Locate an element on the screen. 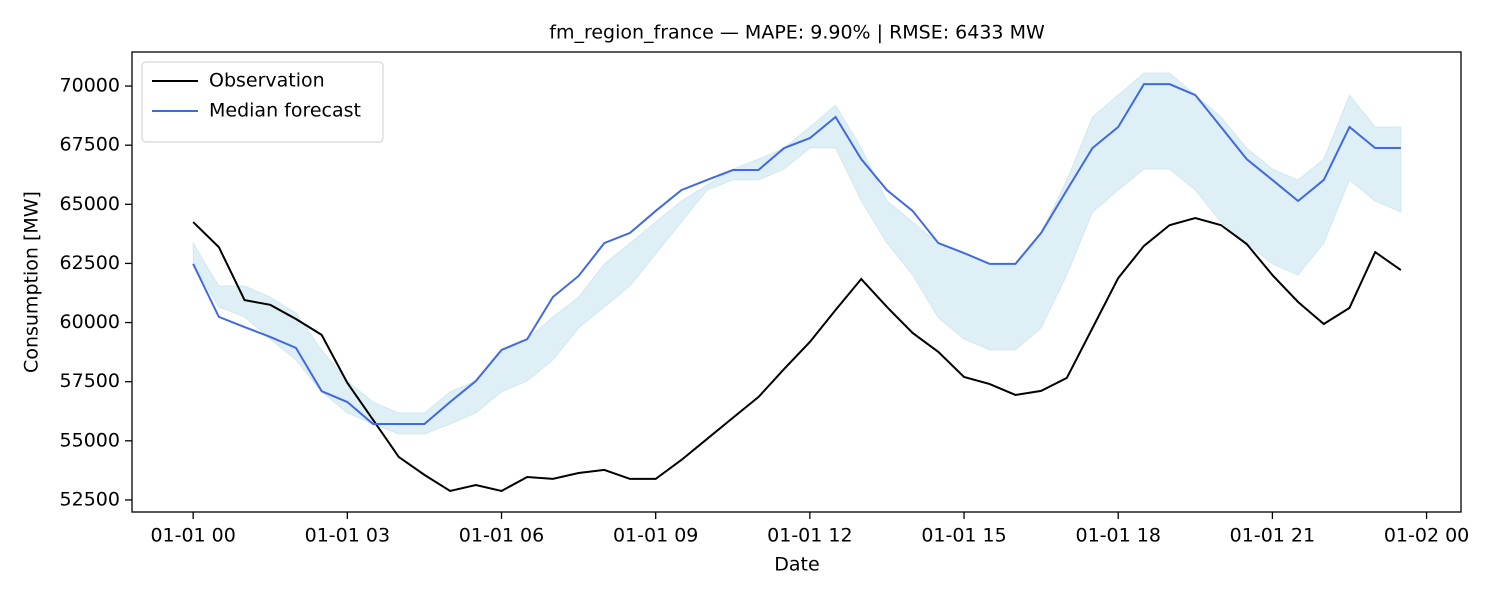 Image resolution: width=1500 pixels, height=600 pixels. y-tick-label: 60000 is located at coordinates (90, 322).